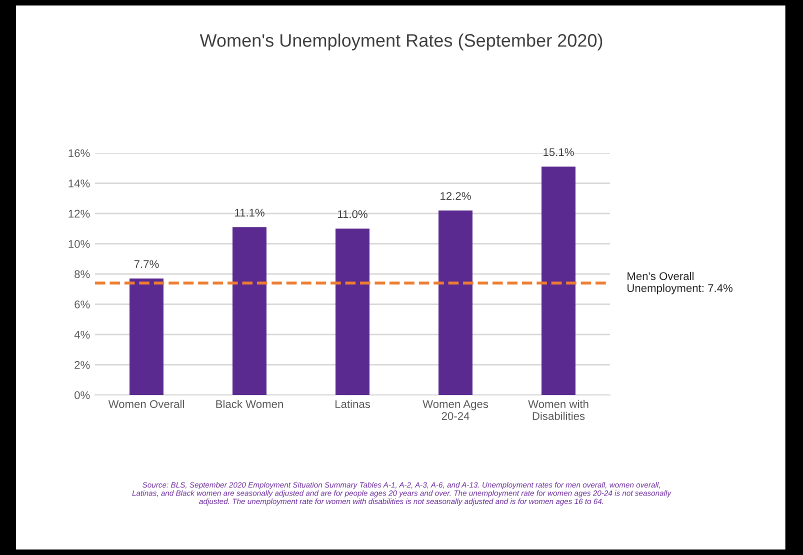 The width and height of the screenshot is (803, 555). What do you see at coordinates (249, 404) in the screenshot?
I see `x-tick-label: Black Women` at bounding box center [249, 404].